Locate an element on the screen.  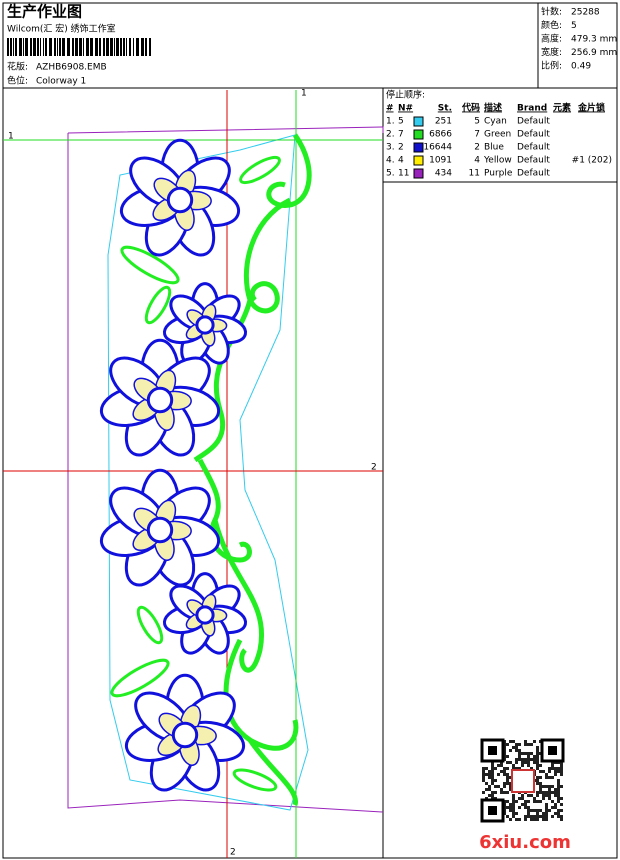
design-label: 花版: is located at coordinates (17, 67).